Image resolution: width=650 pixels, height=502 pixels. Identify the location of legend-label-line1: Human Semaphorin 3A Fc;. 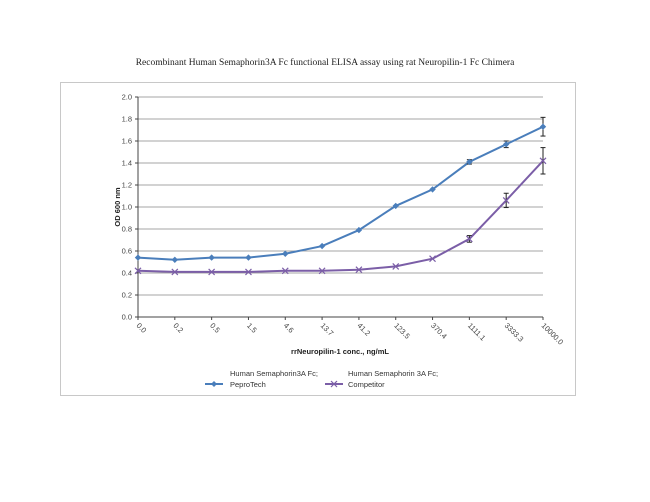
(393, 373).